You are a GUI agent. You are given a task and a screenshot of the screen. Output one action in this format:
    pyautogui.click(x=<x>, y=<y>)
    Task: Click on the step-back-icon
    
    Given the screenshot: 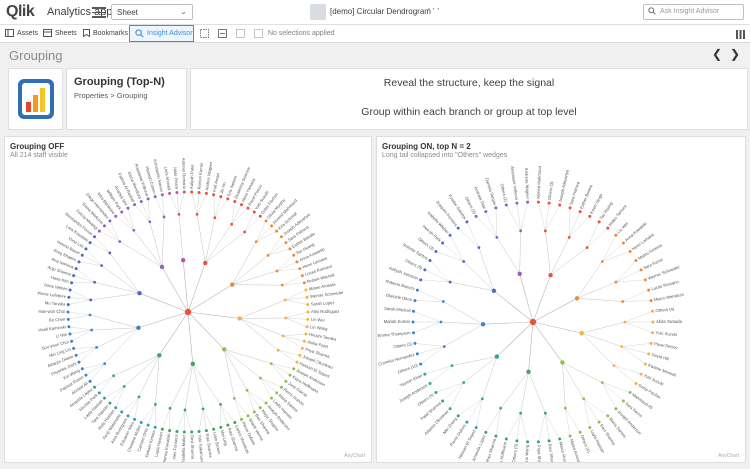 What is the action you would take?
    pyautogui.click(x=240, y=33)
    